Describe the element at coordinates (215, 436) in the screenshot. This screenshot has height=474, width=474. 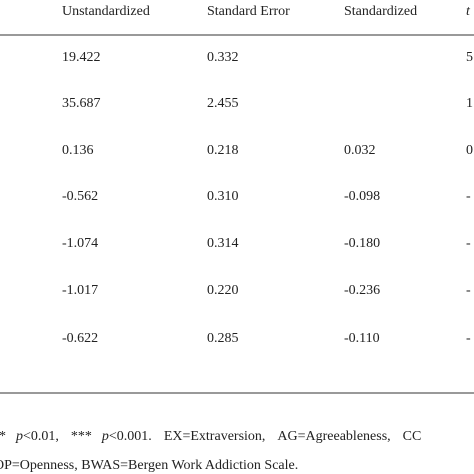
I see `footnote-part: EX=Extraversion,` at that location.